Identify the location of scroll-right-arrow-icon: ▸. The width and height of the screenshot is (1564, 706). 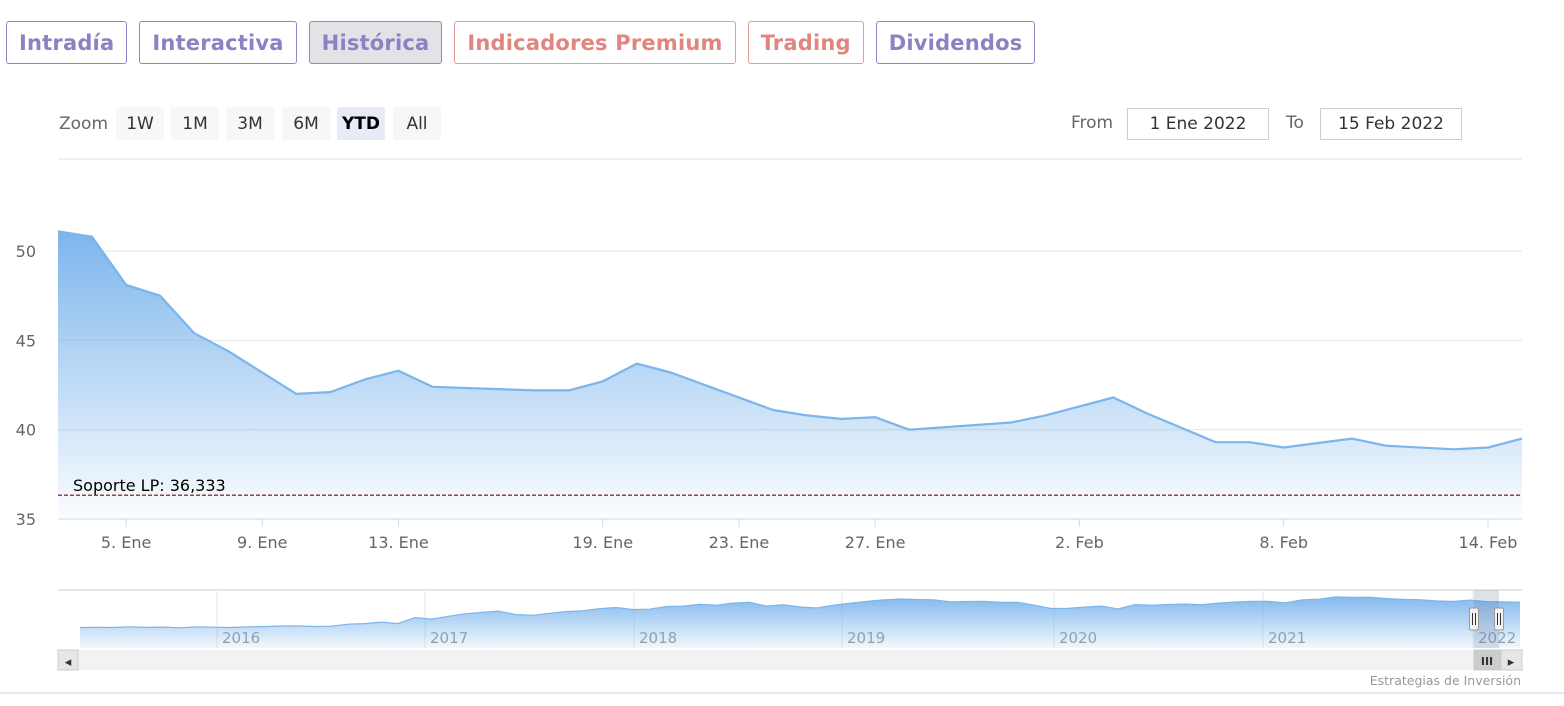
(1511, 662).